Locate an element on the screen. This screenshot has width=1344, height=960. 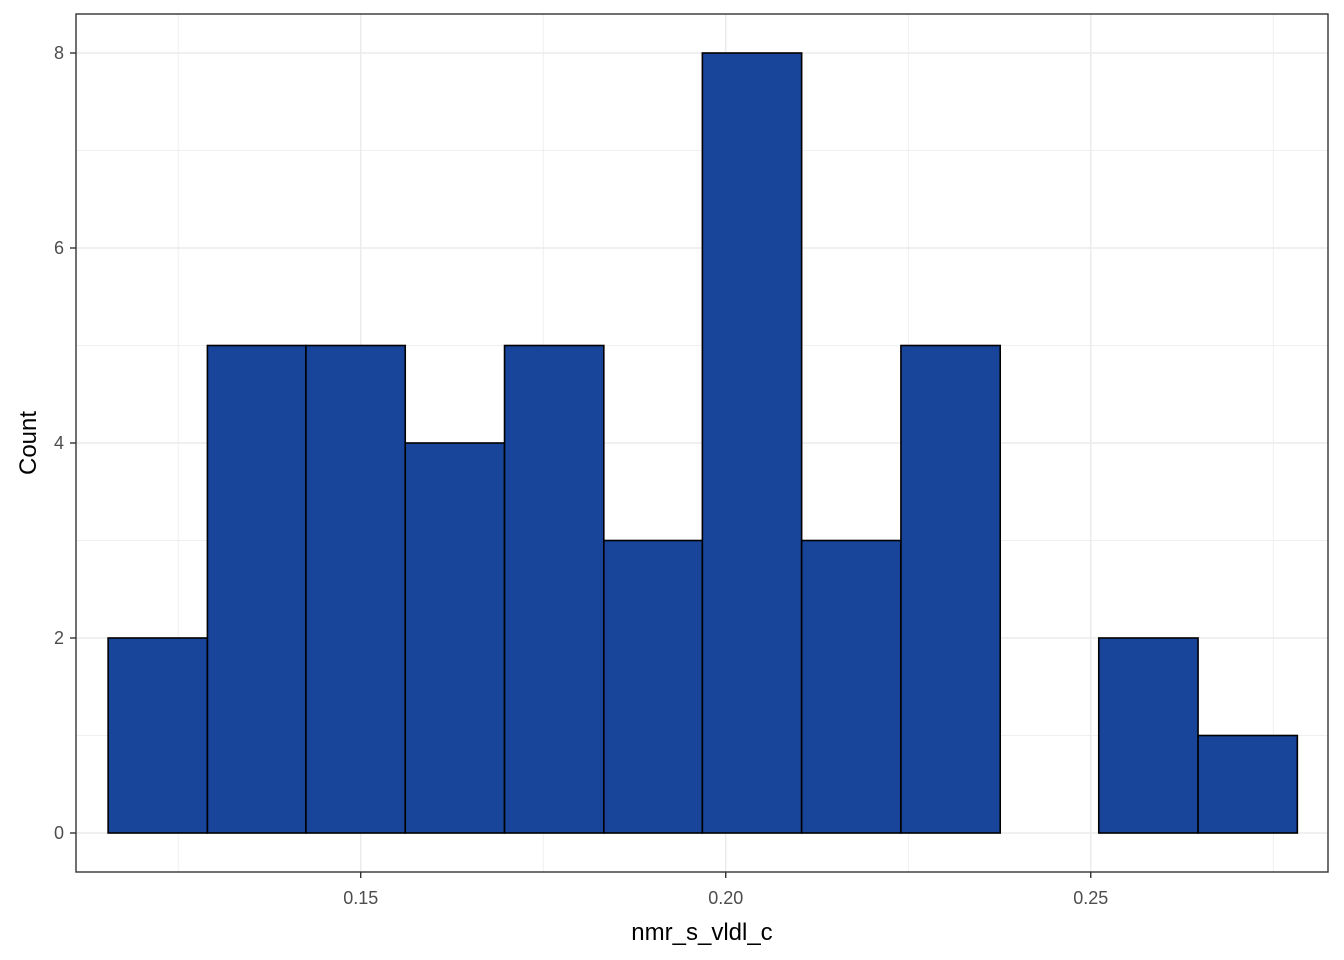
y-tick-label: 4 is located at coordinates (59, 443).